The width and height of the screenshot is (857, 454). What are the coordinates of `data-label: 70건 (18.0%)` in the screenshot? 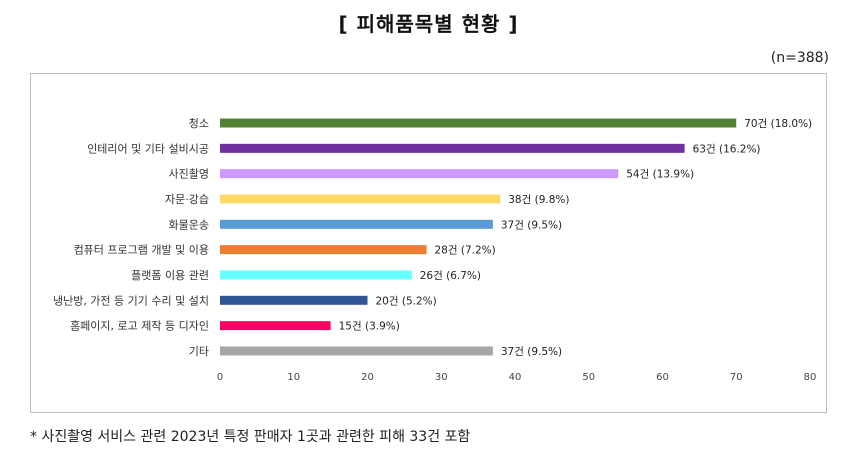 It's located at (778, 124).